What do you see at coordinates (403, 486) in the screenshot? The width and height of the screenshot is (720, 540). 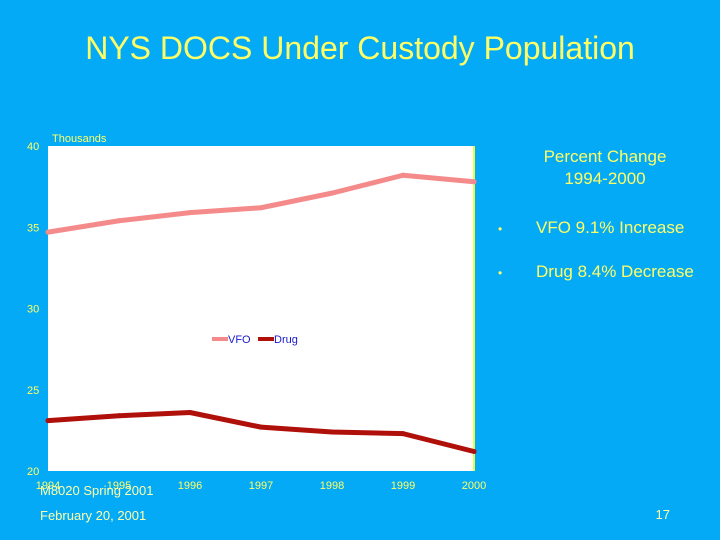 I see `x-tick-label: 1999` at bounding box center [403, 486].